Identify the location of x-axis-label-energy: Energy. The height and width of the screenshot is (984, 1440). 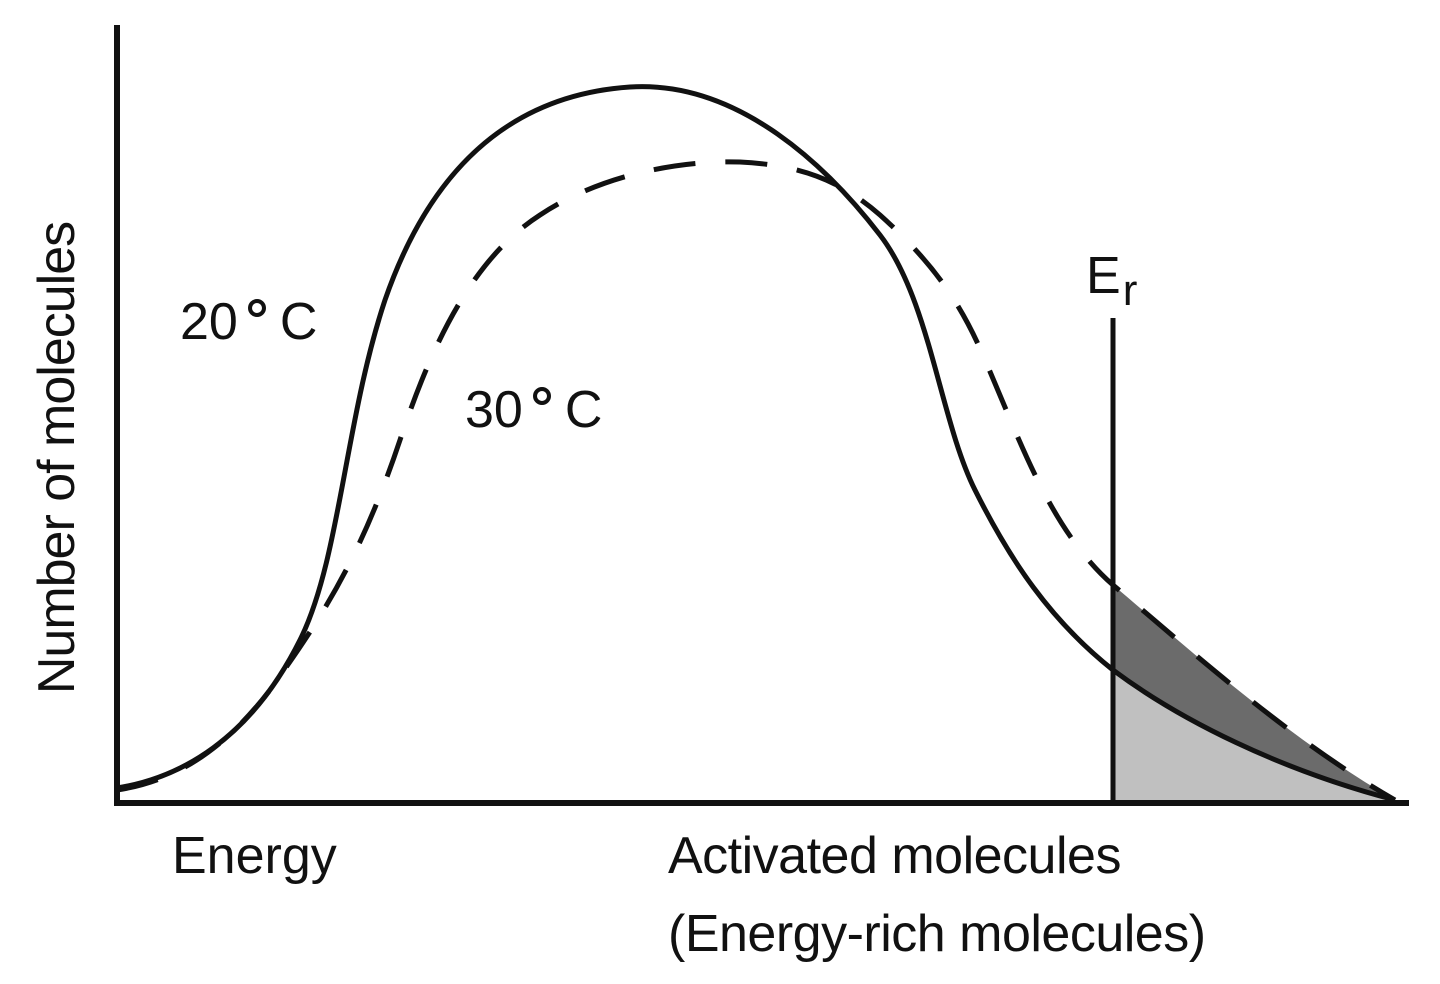
(254, 856).